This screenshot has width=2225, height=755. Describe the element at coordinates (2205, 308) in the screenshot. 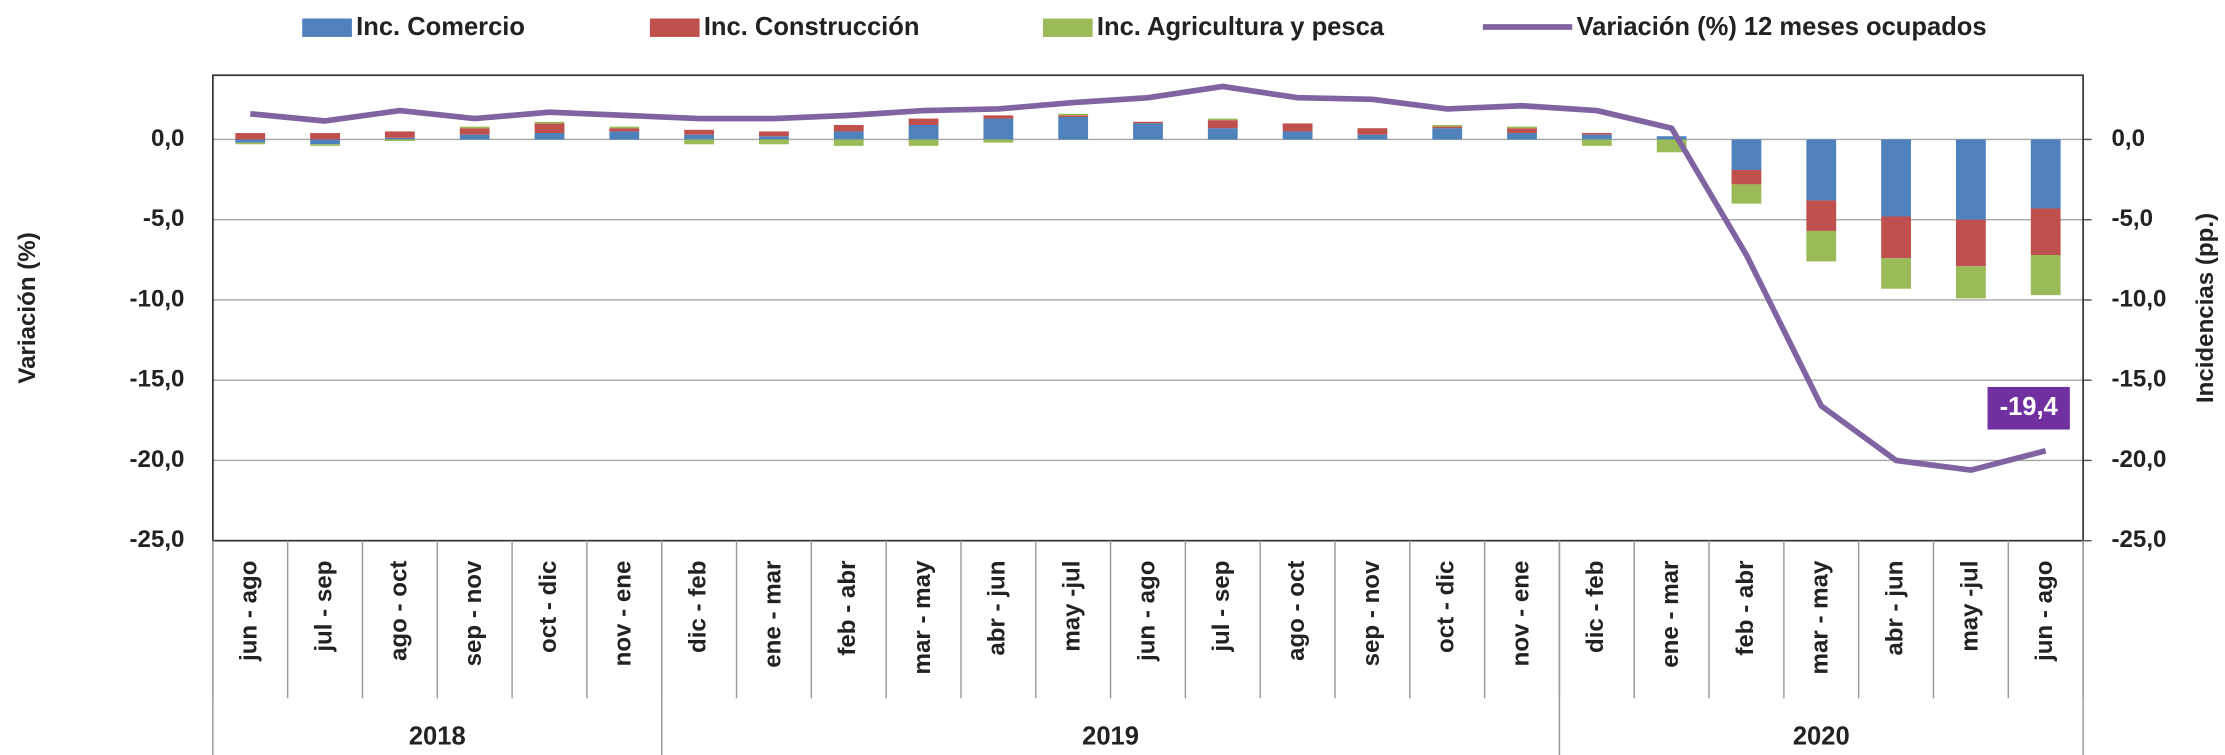

I see `y2-axis-label: Incidencias (pp.)` at that location.